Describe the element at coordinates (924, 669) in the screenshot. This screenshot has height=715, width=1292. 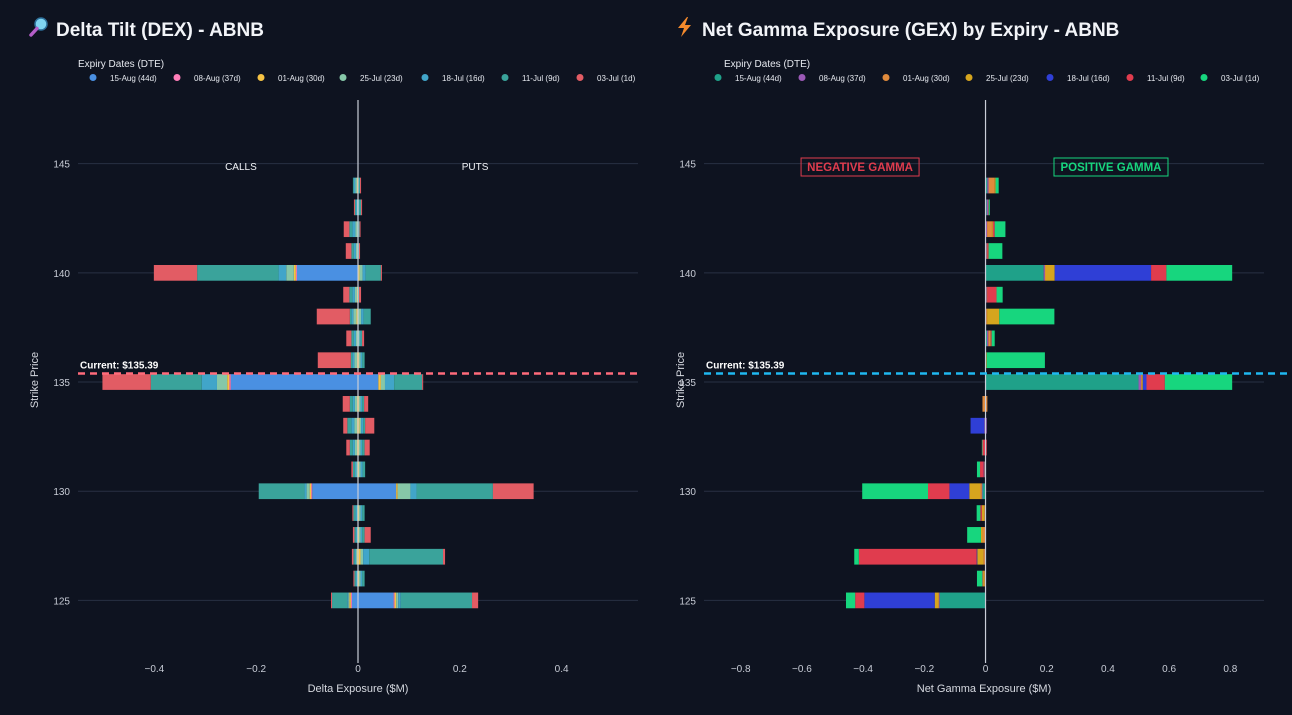
I see `x-tick-label: −0.2` at that location.